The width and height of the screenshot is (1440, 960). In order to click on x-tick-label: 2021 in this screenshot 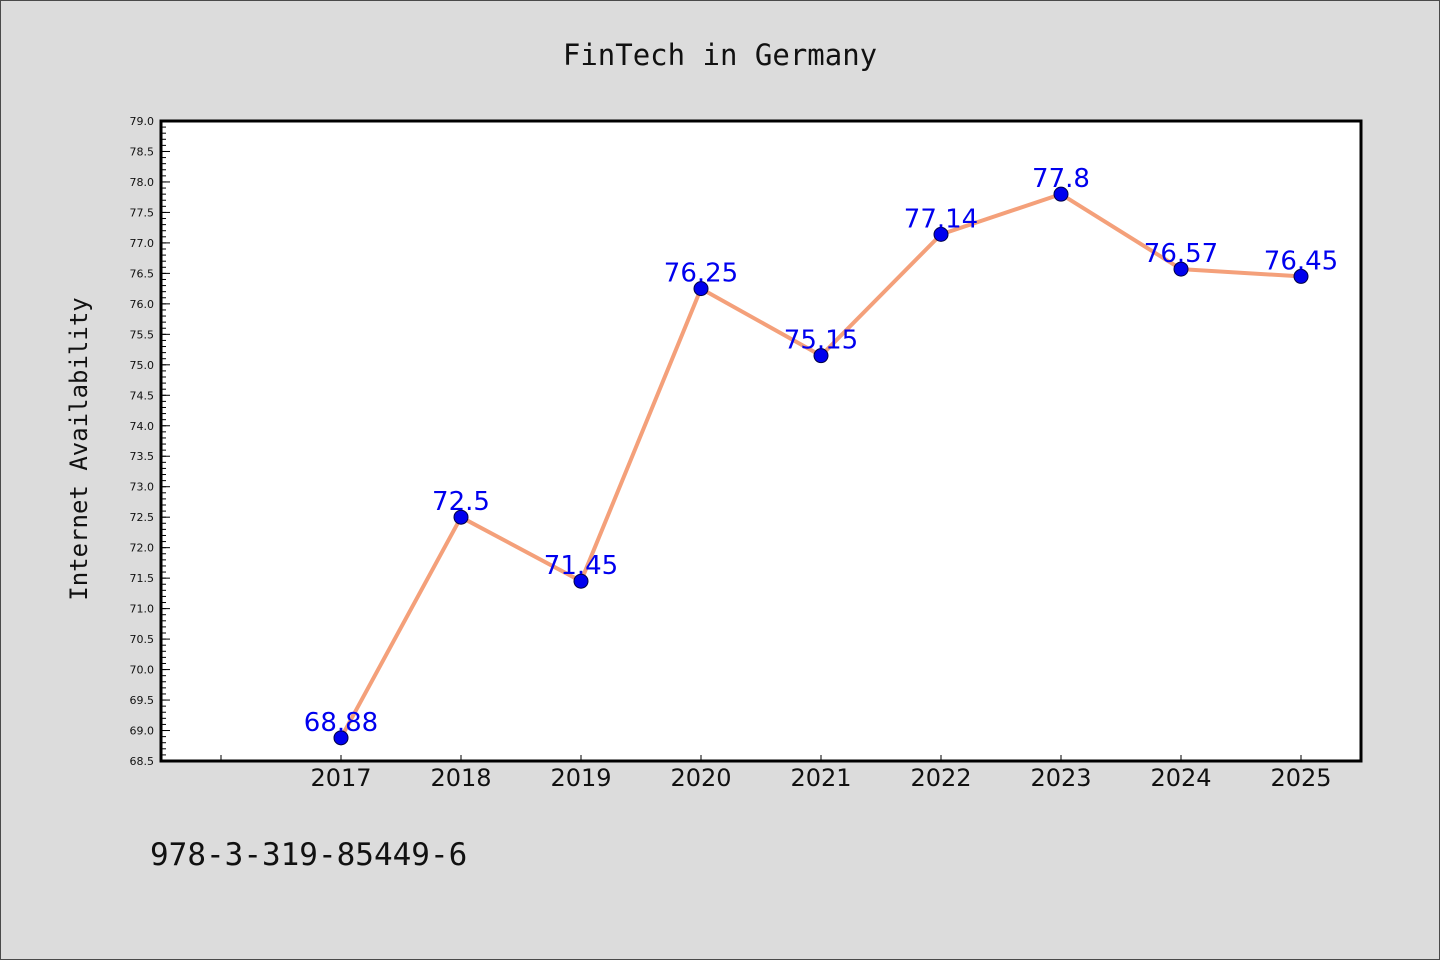, I will do `click(820, 778)`.